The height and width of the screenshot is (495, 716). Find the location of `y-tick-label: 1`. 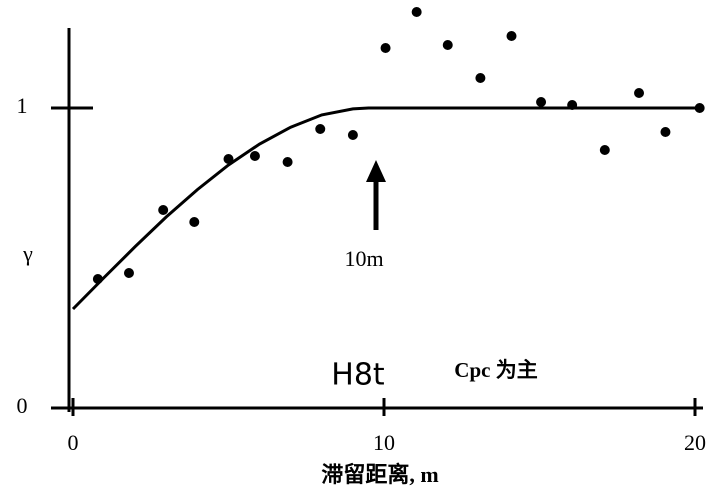

y-tick-label: 1 is located at coordinates (22, 105).